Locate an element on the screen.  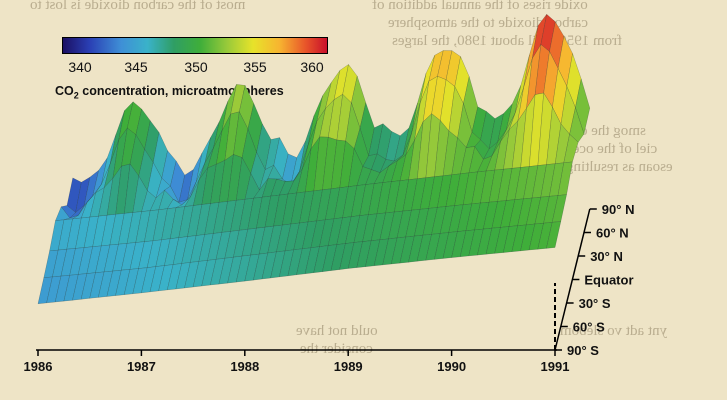
x-tick-label: 1987 is located at coordinates (141, 366).